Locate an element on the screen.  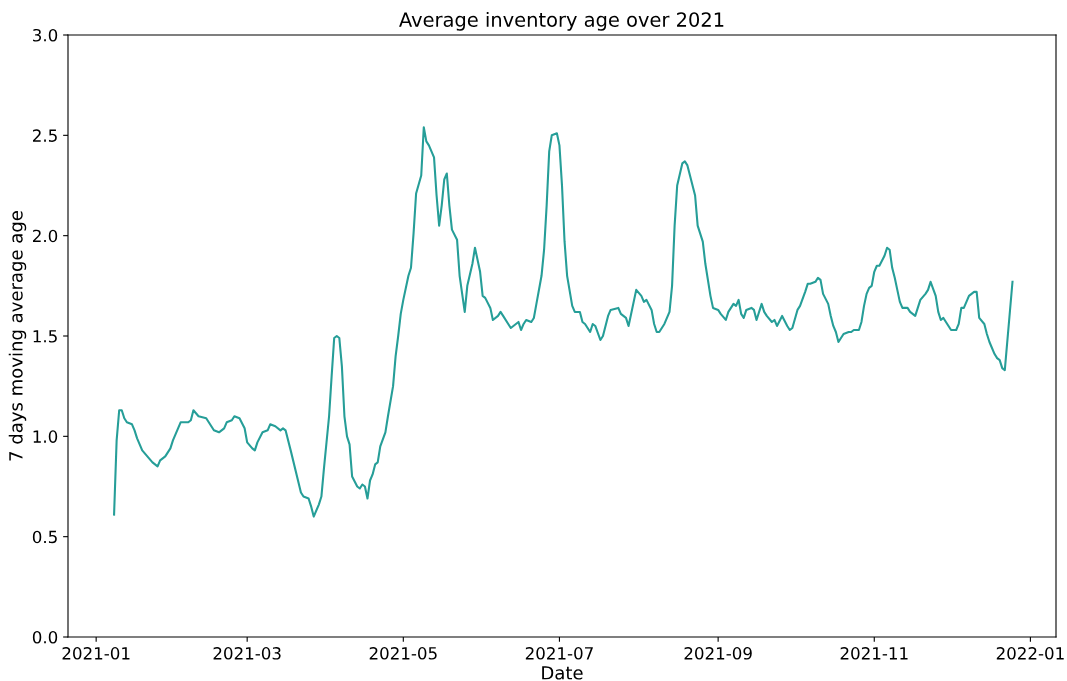
y-tick-label: 0.0 is located at coordinates (45, 637).